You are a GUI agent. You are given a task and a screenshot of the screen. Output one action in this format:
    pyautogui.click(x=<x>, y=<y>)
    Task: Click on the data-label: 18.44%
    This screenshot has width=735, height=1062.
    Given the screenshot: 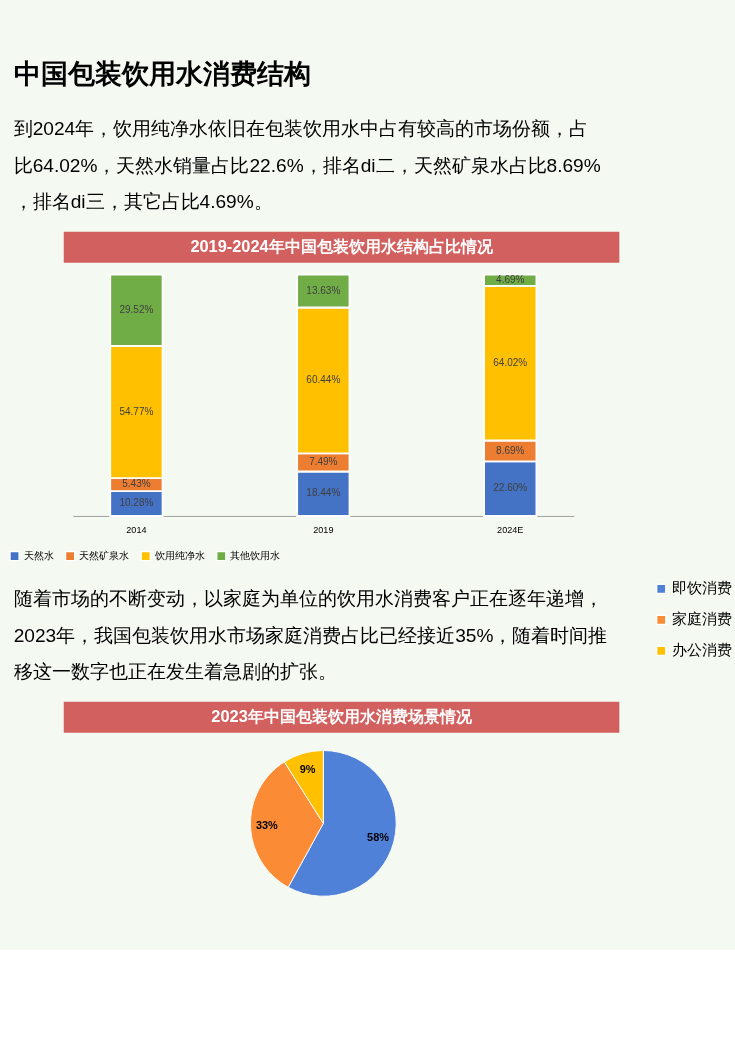 What is the action you would take?
    pyautogui.click(x=323, y=493)
    